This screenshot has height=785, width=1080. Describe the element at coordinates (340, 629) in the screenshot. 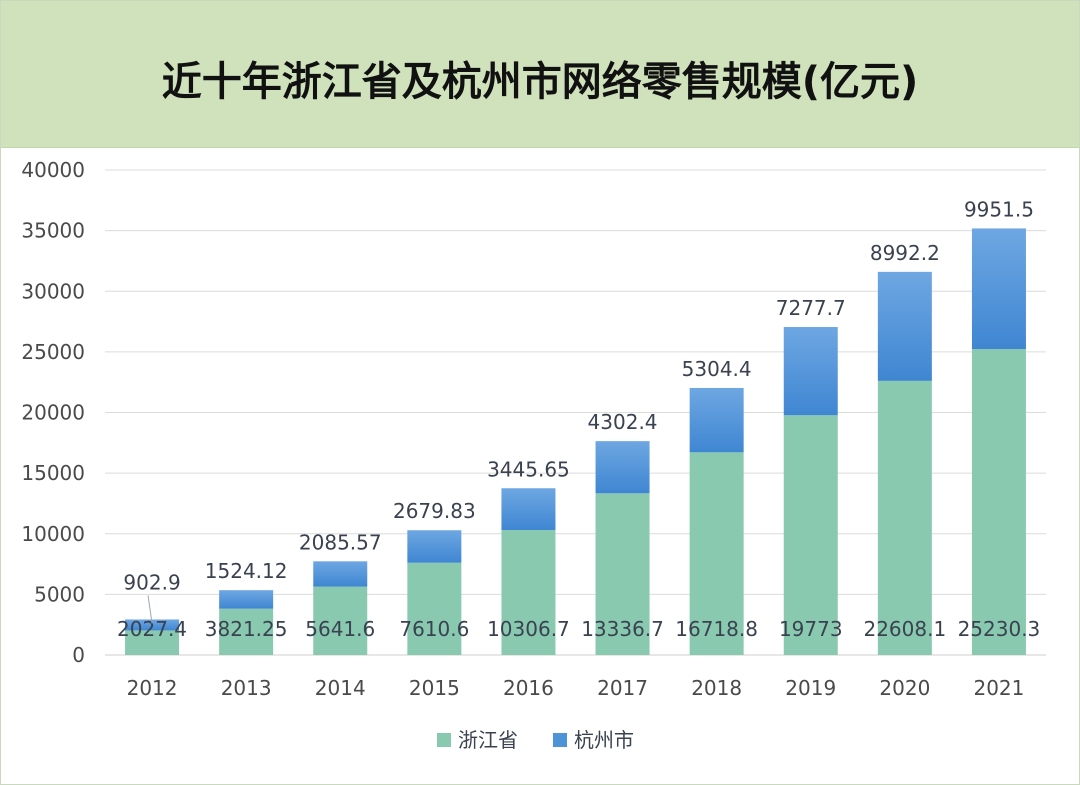

I see `data-label-zhejiang: 5641.6` at that location.